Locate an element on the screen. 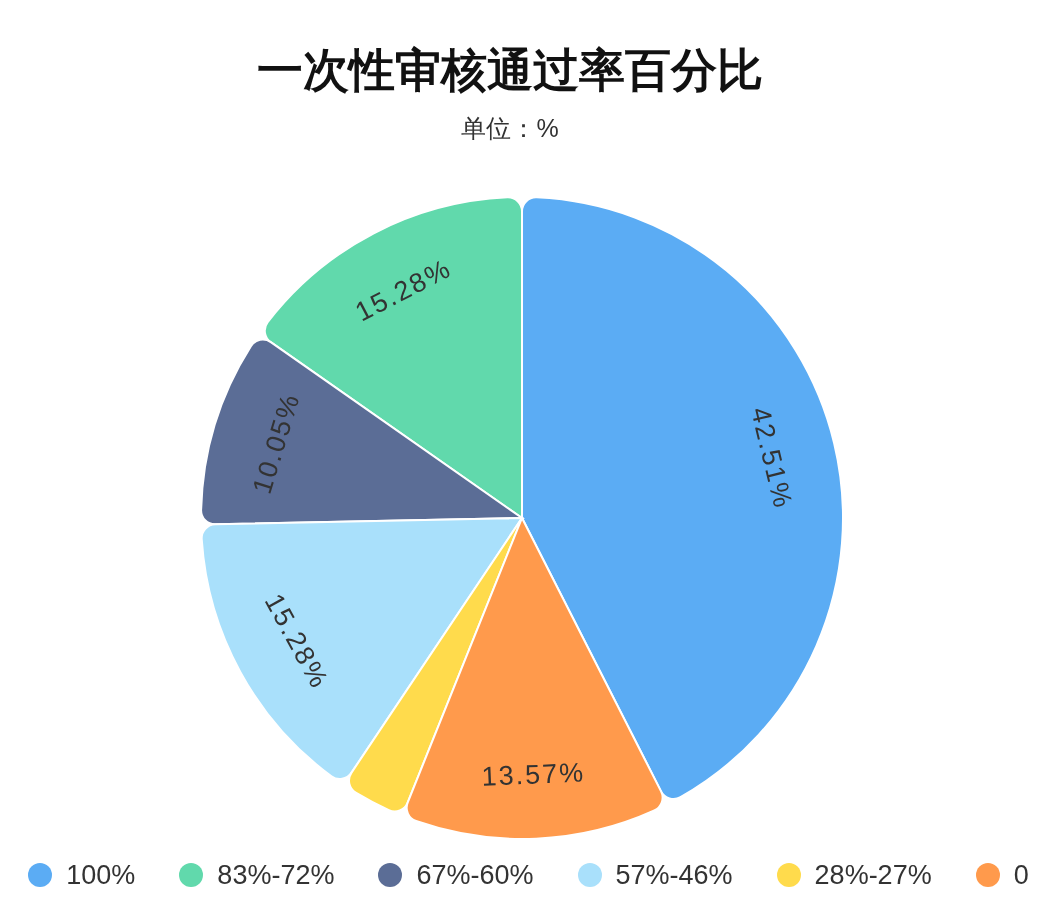 The height and width of the screenshot is (898, 1057). data-label: 10.05% is located at coordinates (276, 443).